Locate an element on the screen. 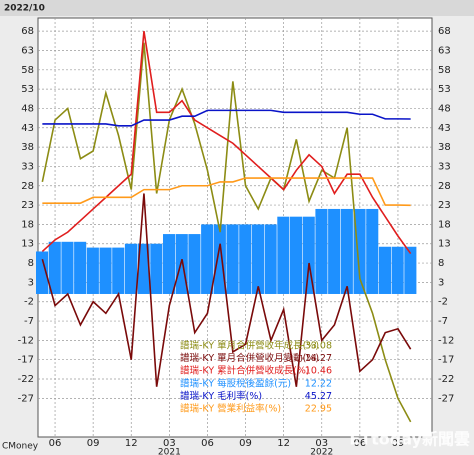 The height and width of the screenshot is (455, 474). y-tick-label: 3 is located at coordinates (31, 282).